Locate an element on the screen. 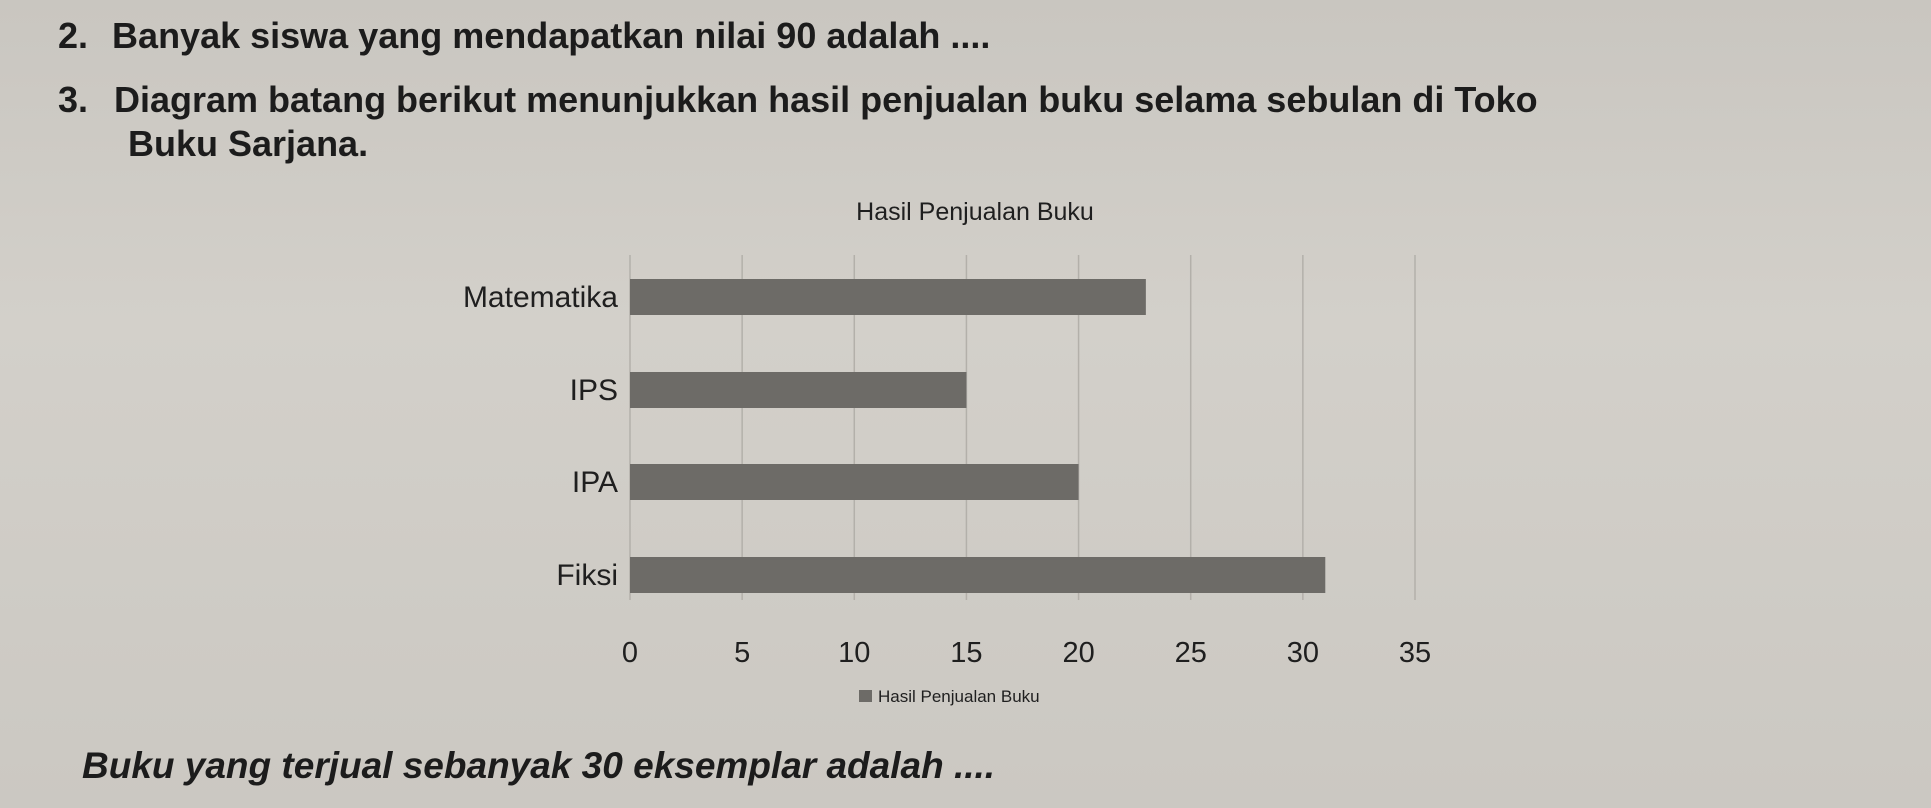  tick-labels: 0 5 10 15 20 25 30 35 is located at coordinates (1026, 653).